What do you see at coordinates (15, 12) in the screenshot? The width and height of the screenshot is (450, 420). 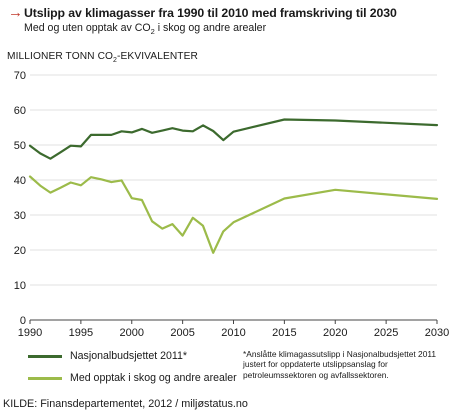 I see `arrow-right-icon: →` at bounding box center [15, 12].